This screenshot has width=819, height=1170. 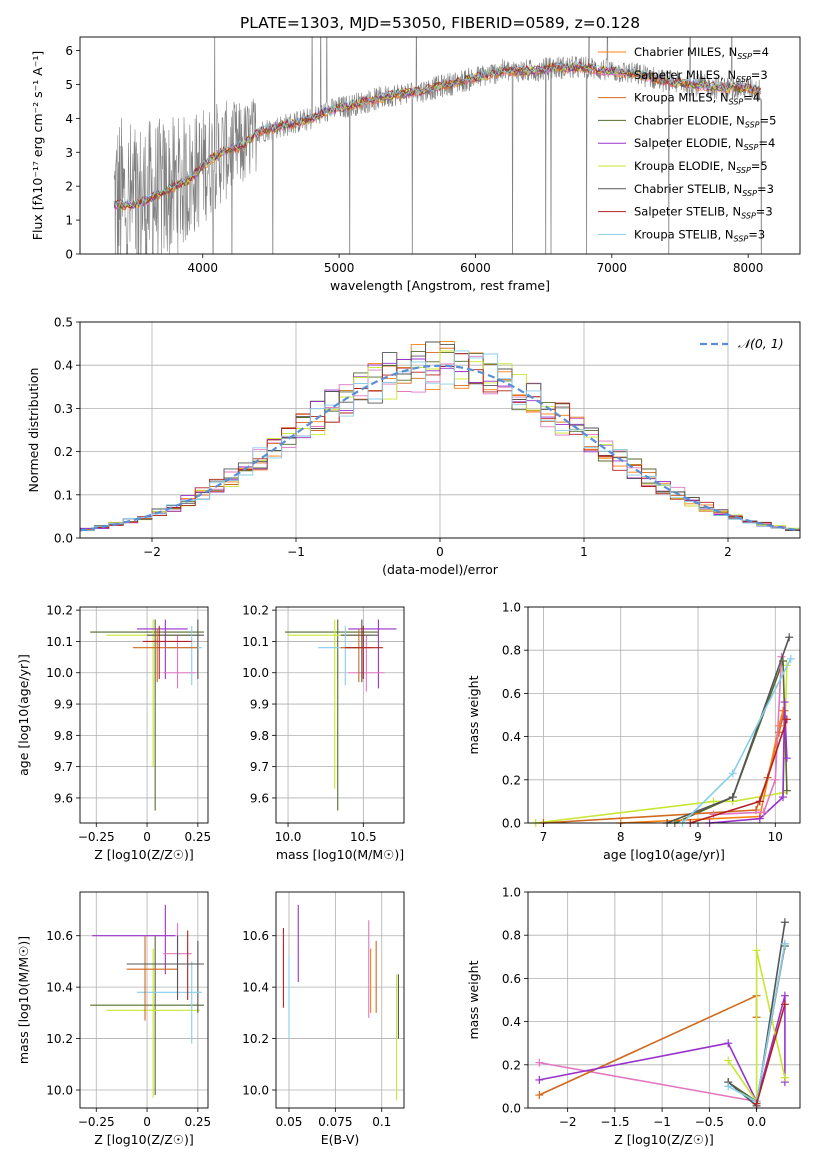 What do you see at coordinates (705, 121) in the screenshot?
I see `legend-label: Chabrier ELODIE, NSSP=5` at bounding box center [705, 121].